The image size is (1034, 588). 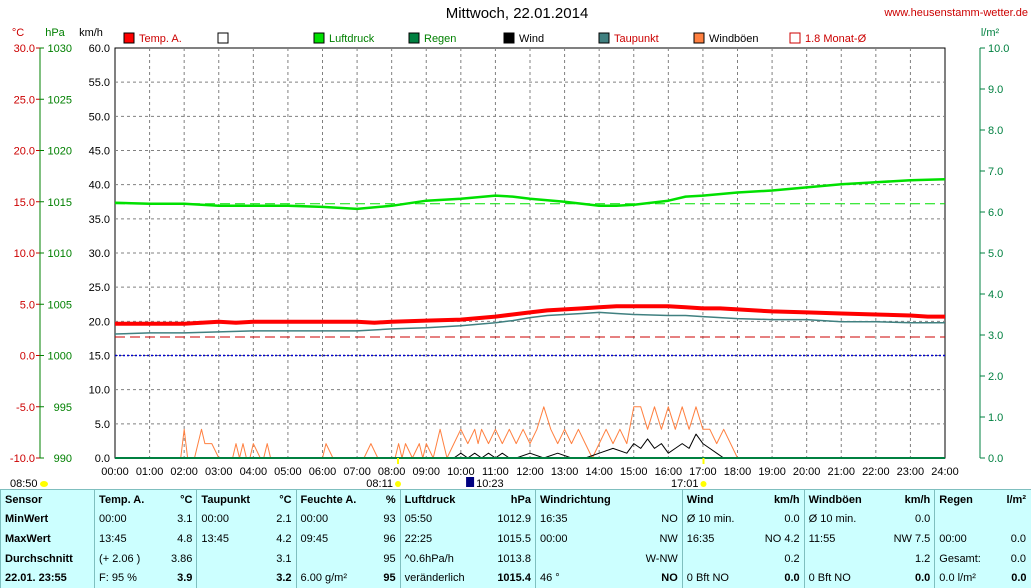 I want to click on wind-tick-label: 45.0, so click(x=99, y=152).